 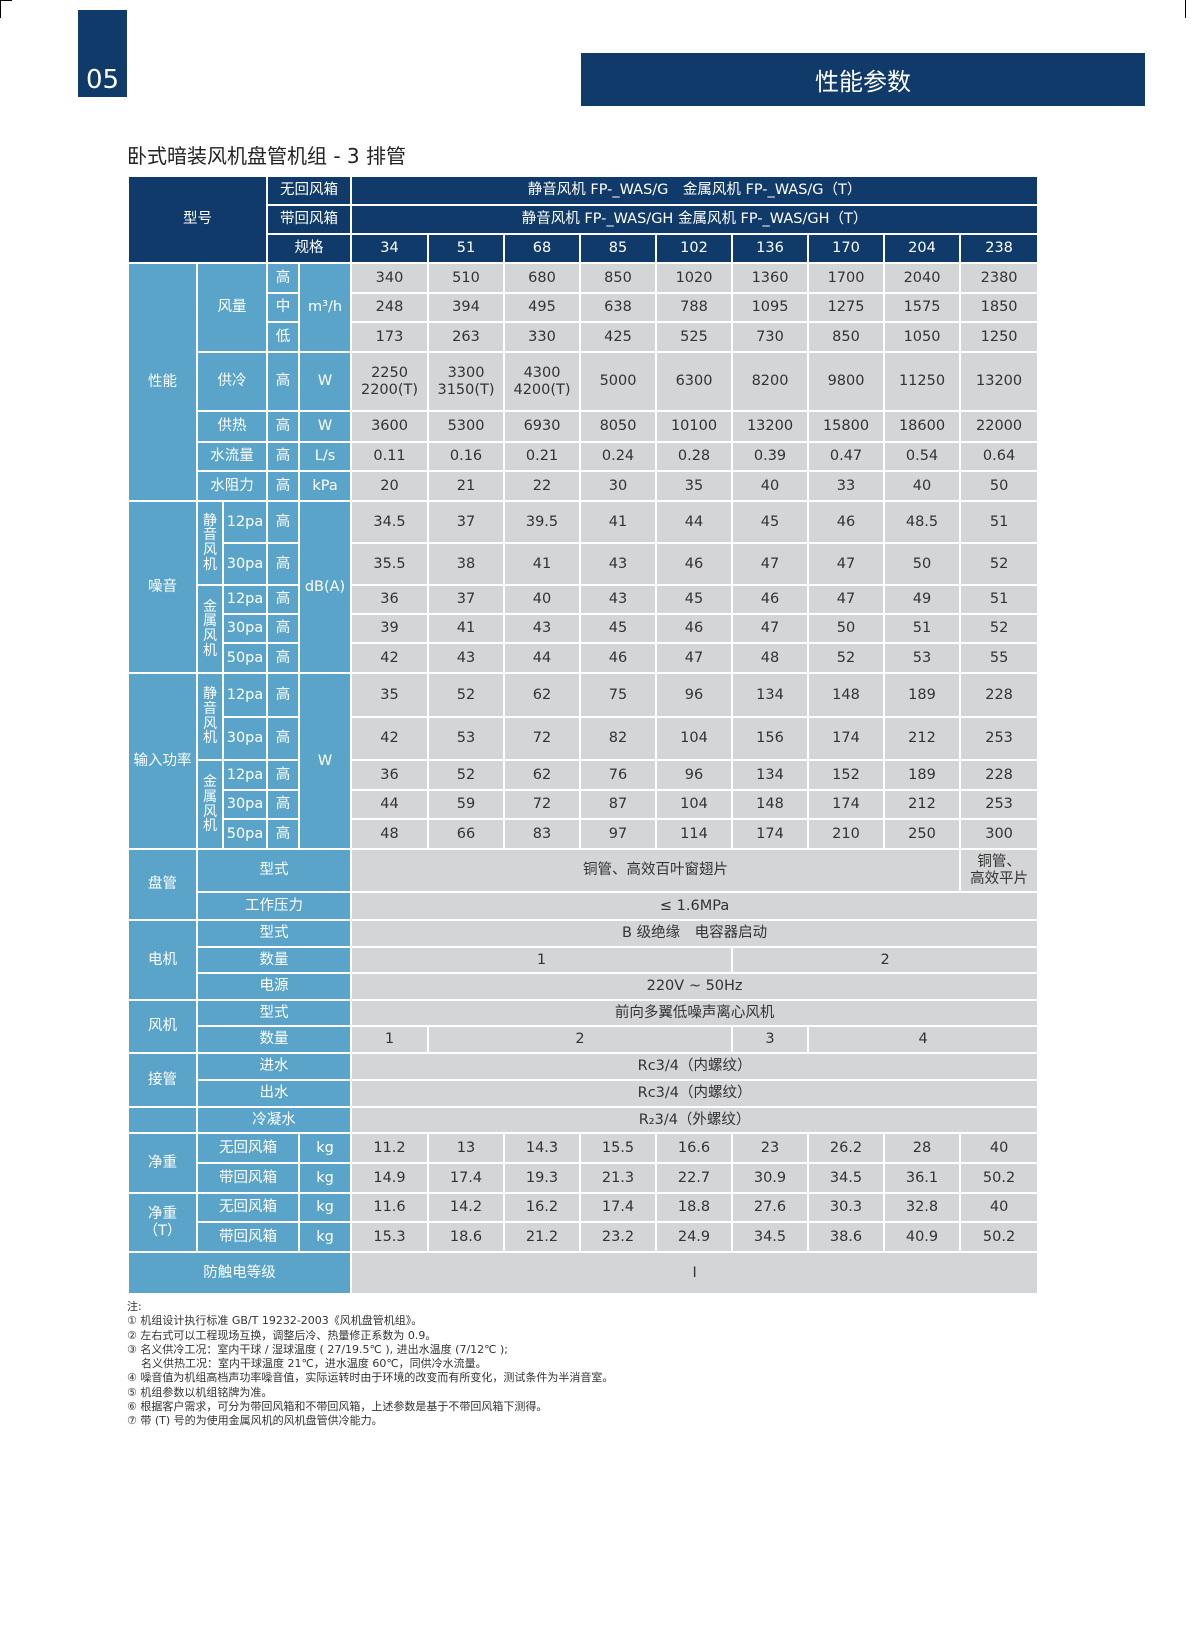 What do you see at coordinates (694, 456) in the screenshot?
I see `data-cell: 0.28` at bounding box center [694, 456].